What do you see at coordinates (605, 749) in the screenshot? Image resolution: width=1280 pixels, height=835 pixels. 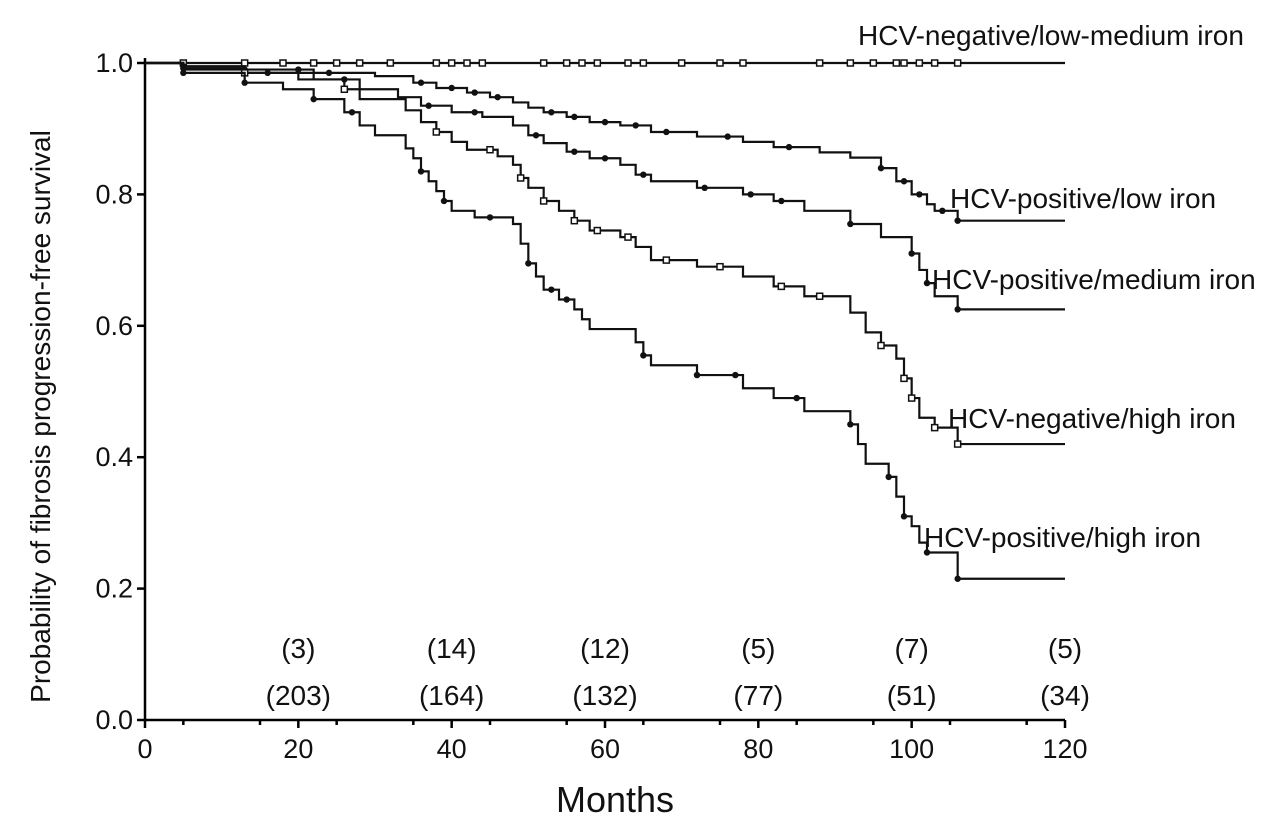 I see `x-tick-label: 60` at bounding box center [605, 749].